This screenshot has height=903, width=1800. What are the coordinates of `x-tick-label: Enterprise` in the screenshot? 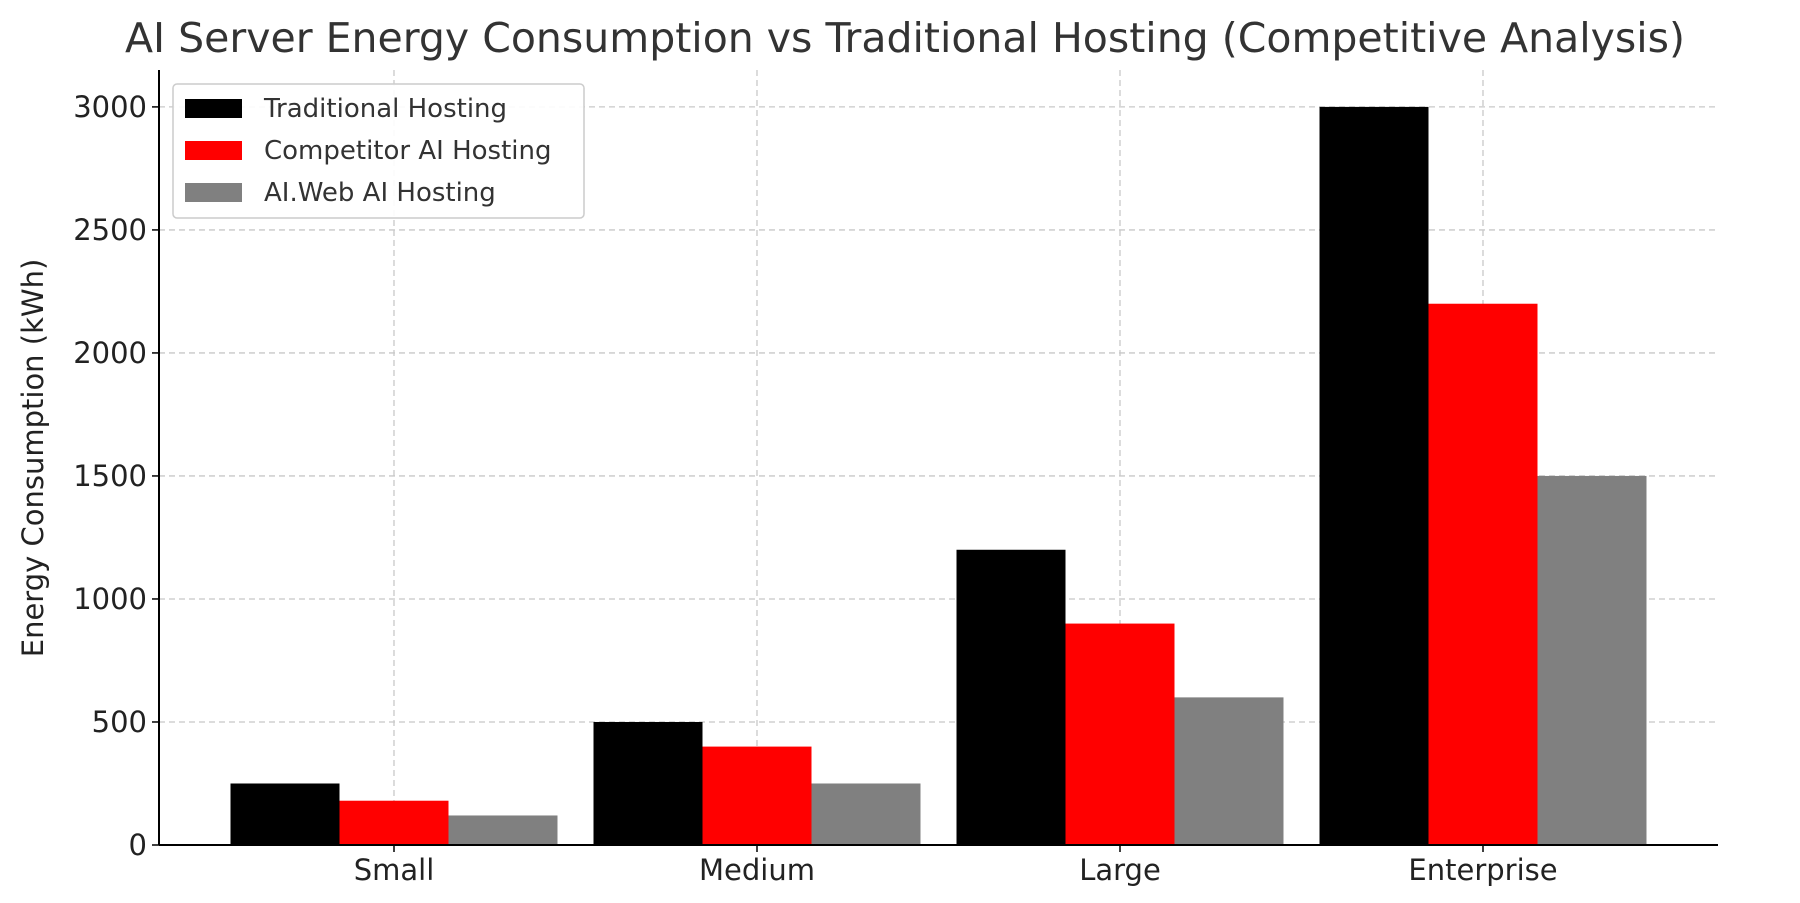 It's located at (1482, 870).